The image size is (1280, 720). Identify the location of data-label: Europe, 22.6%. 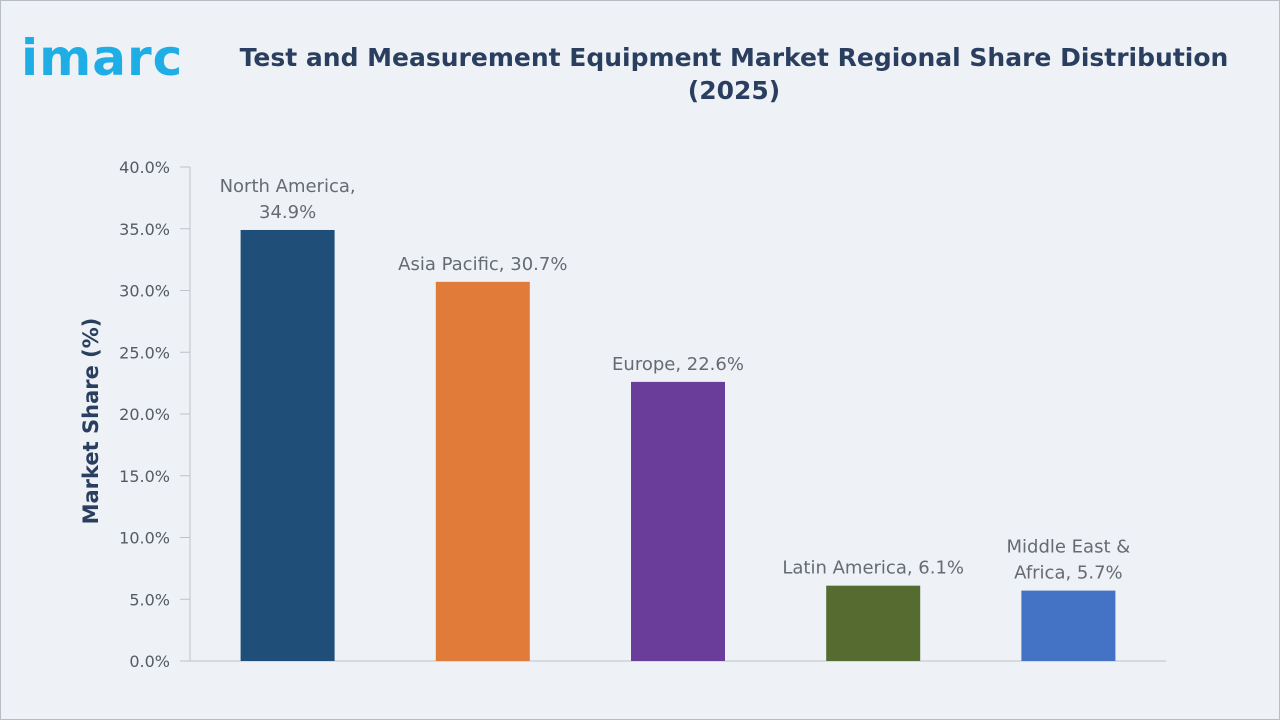
(678, 364).